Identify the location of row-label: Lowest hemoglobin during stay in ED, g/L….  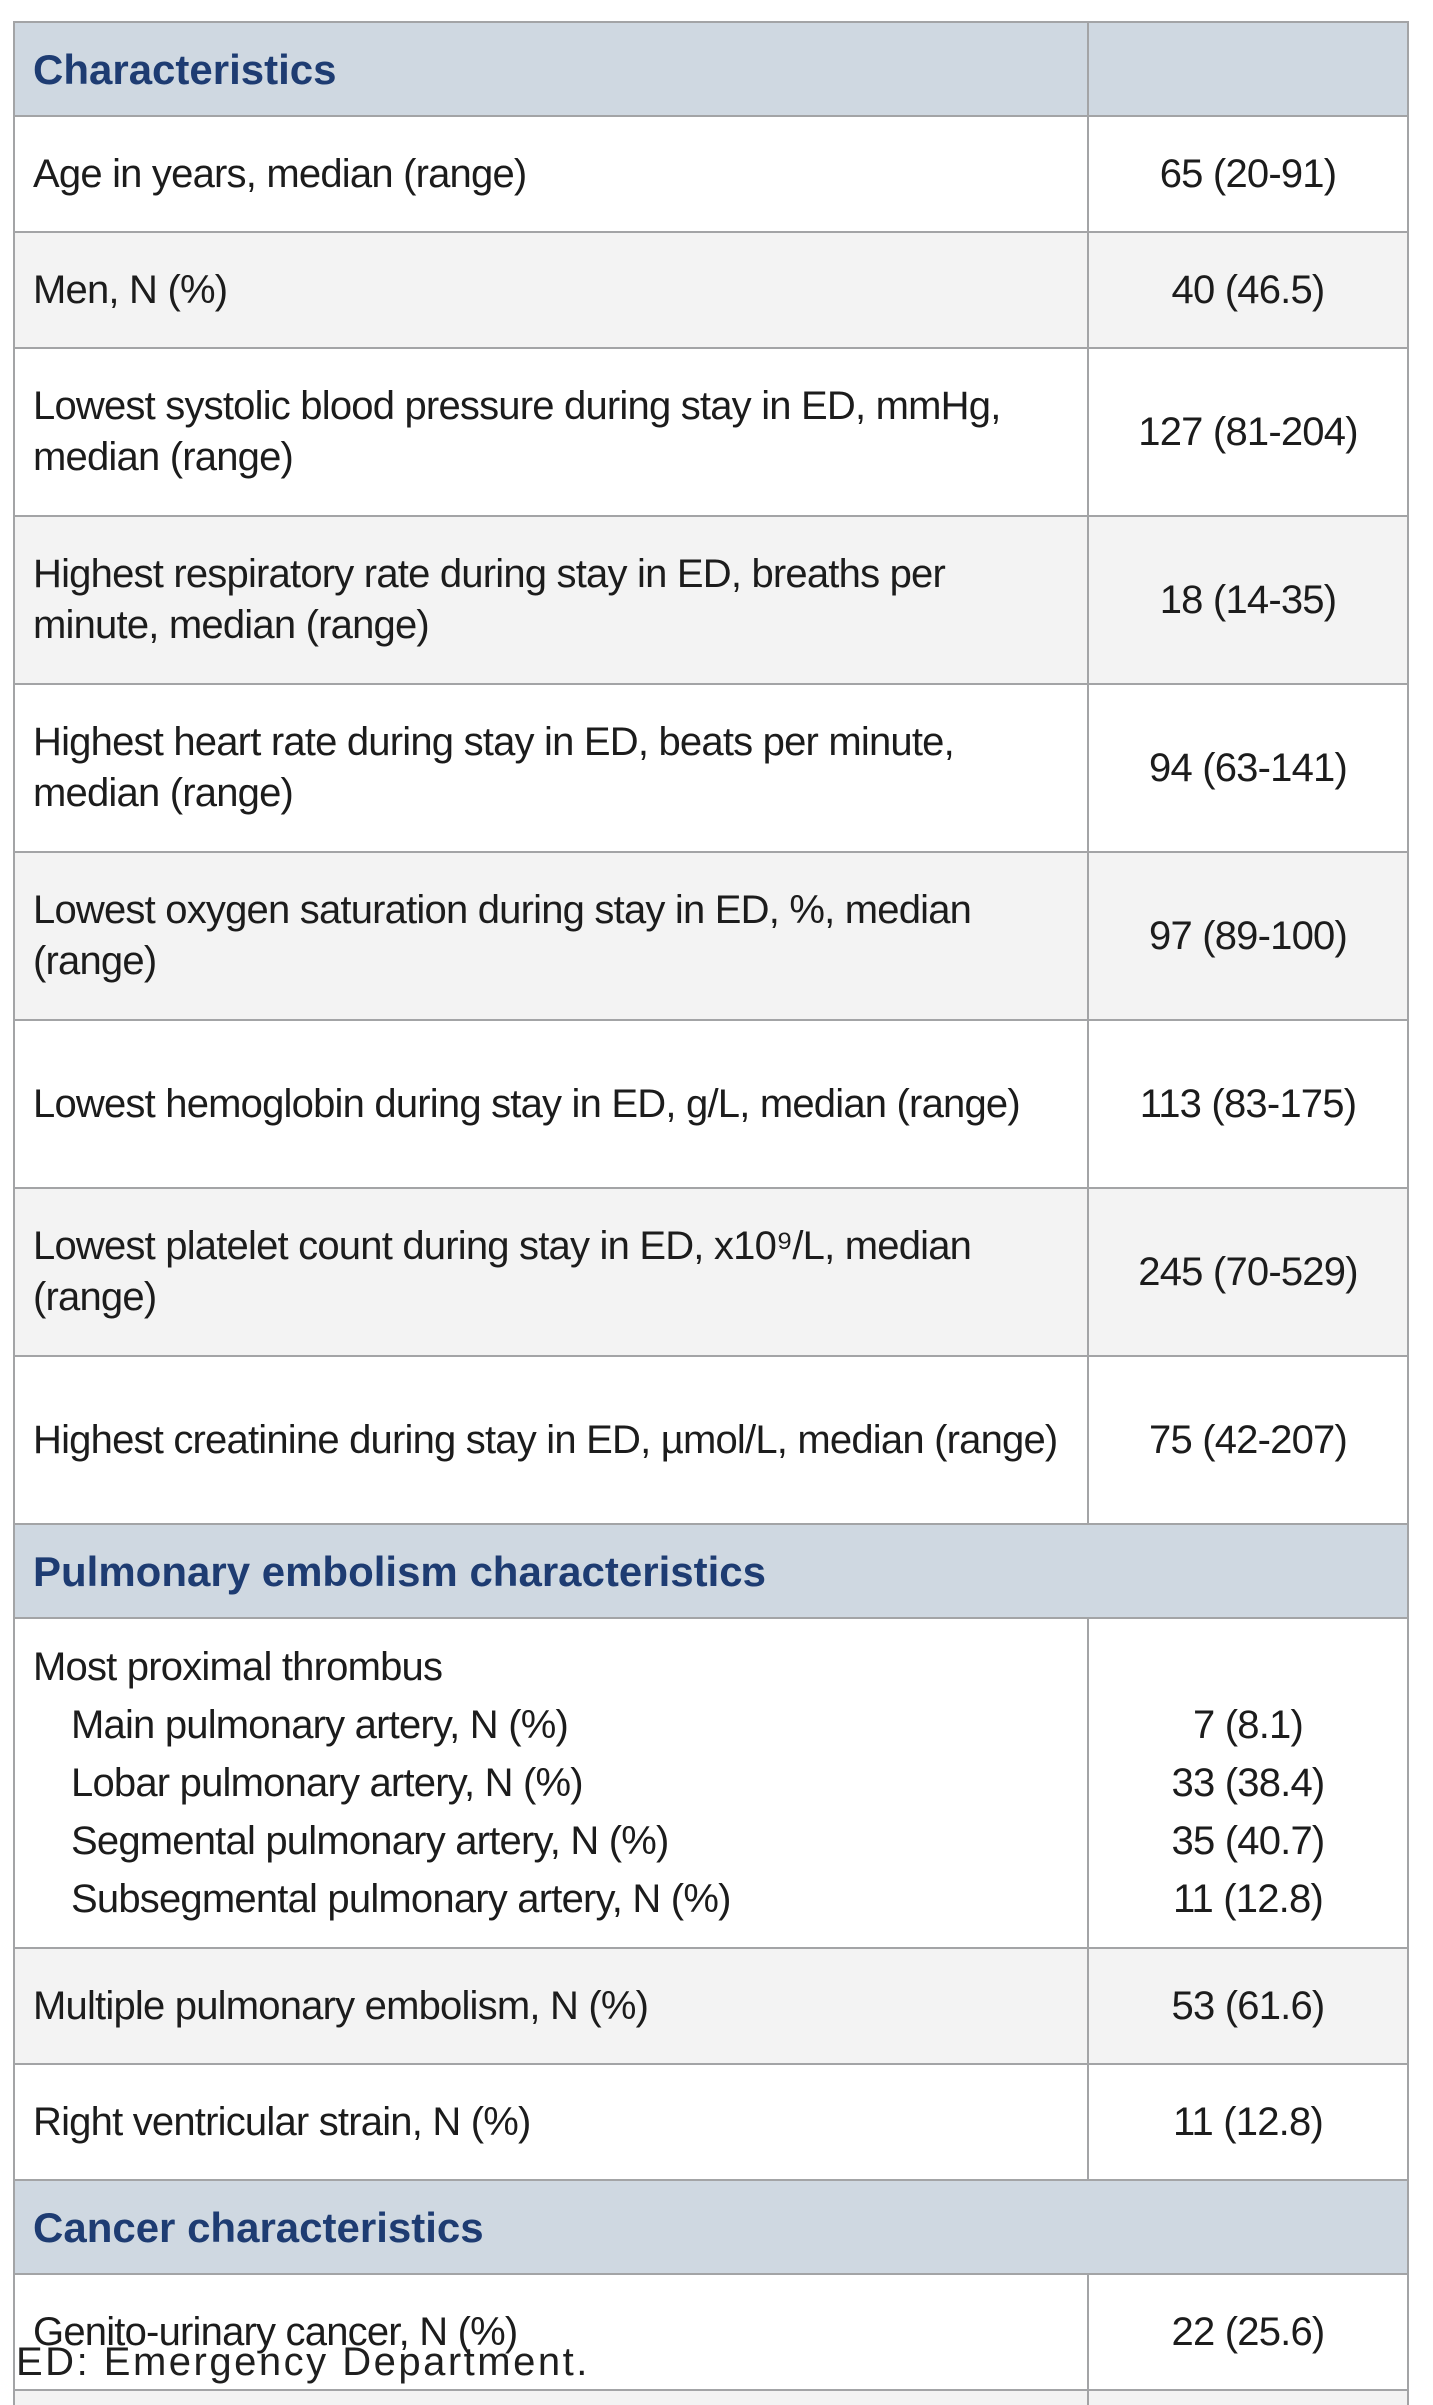
(551, 1104).